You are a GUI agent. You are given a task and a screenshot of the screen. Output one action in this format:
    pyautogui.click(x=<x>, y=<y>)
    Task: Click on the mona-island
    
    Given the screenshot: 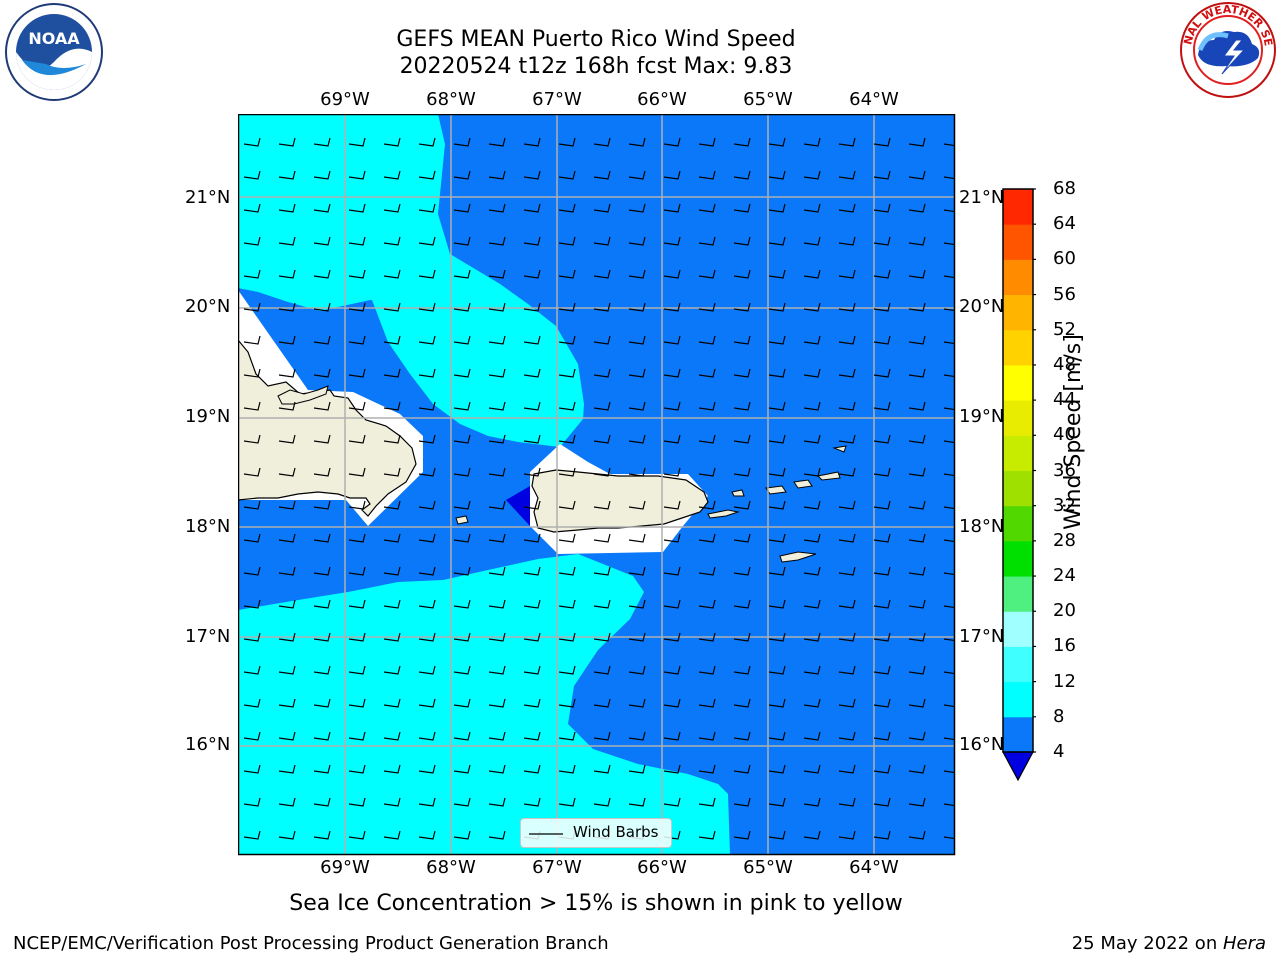 What is the action you would take?
    pyautogui.click(x=462, y=520)
    